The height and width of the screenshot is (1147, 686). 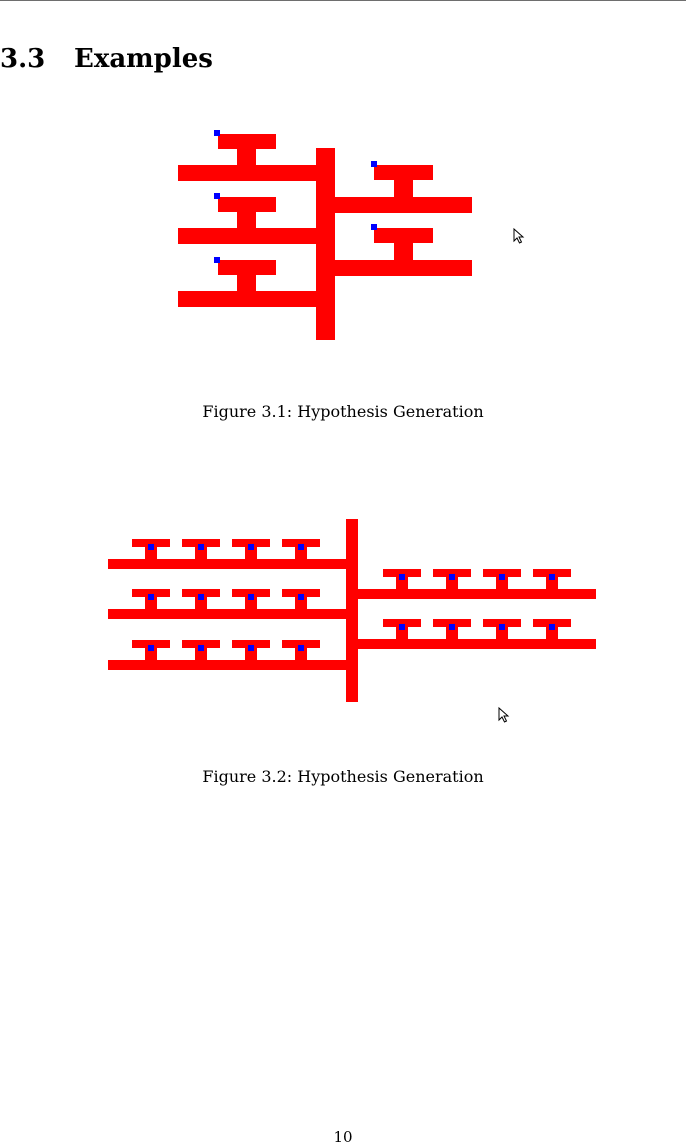 What do you see at coordinates (143, 59) in the screenshot?
I see `section-title: Examples` at bounding box center [143, 59].